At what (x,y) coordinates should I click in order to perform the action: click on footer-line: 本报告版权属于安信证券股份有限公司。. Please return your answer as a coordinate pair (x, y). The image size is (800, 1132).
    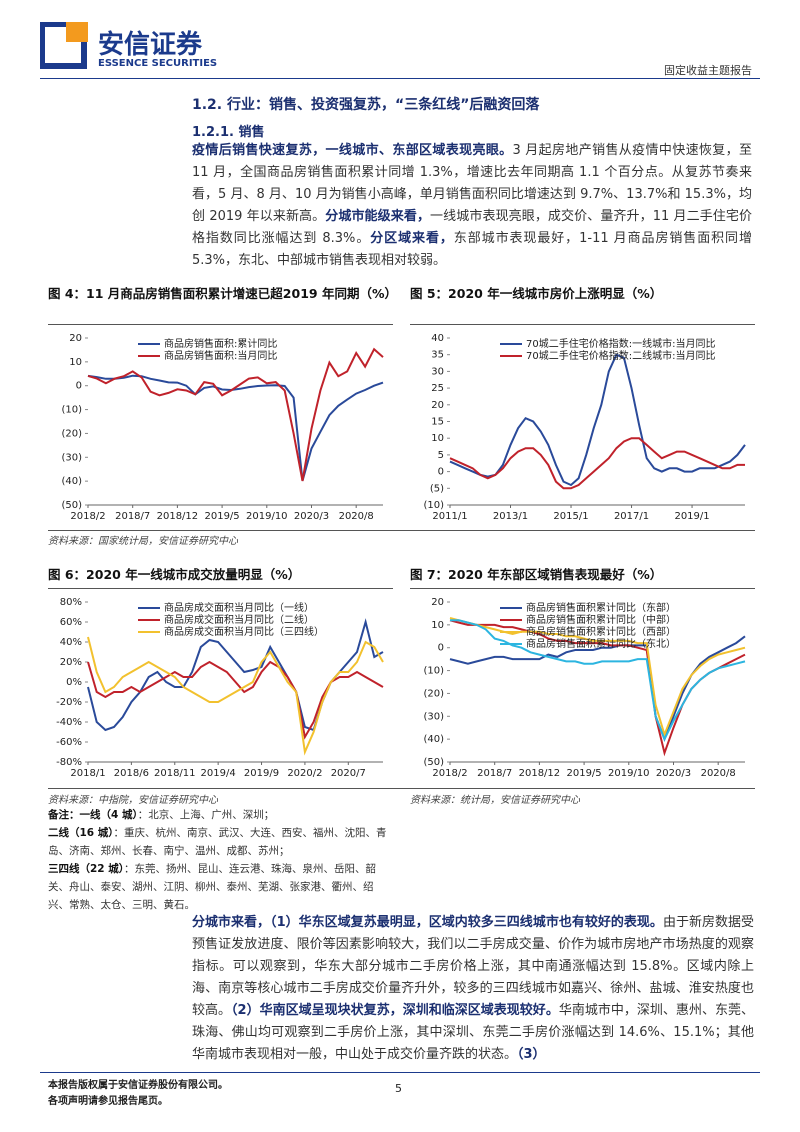
    Looking at the image, I should click on (138, 1085).